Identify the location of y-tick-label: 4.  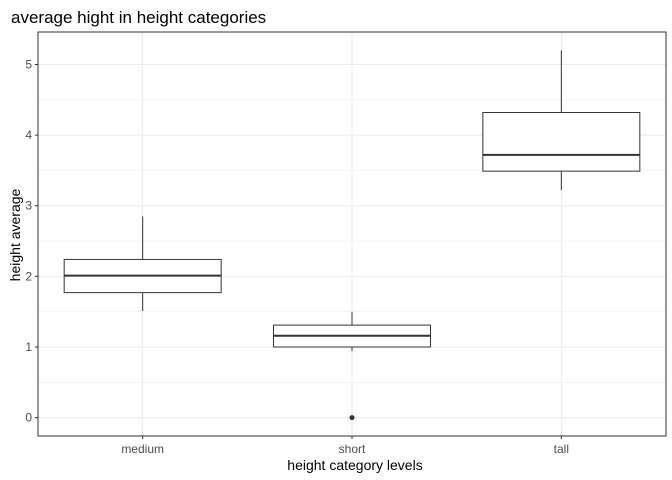
(28, 135).